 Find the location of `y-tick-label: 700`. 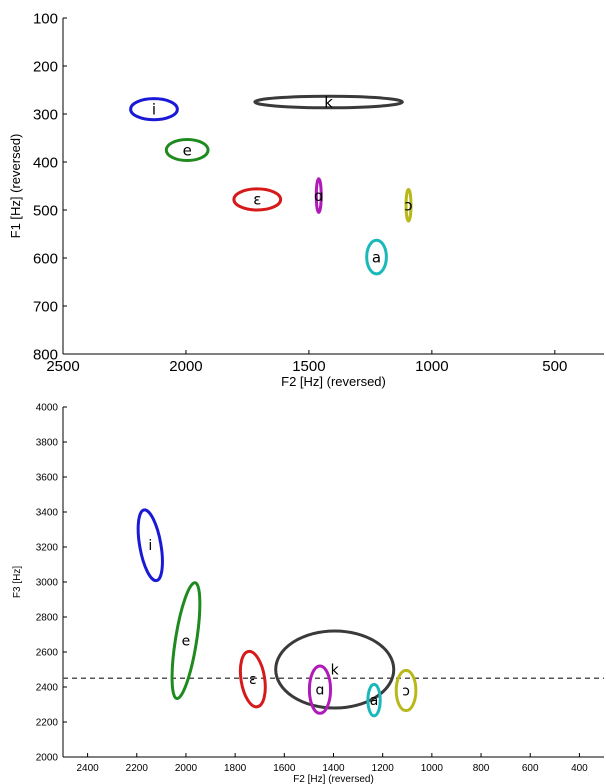

y-tick-label: 700 is located at coordinates (45, 306).